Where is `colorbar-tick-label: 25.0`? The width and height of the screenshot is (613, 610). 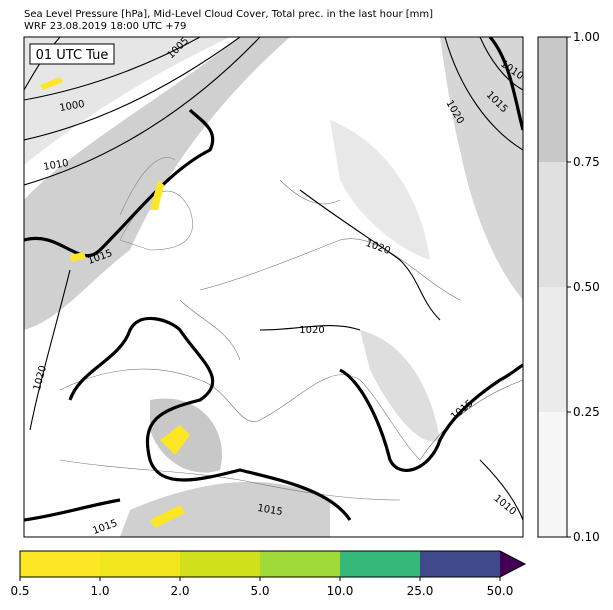 colorbar-tick-label: 25.0 is located at coordinates (420, 591).